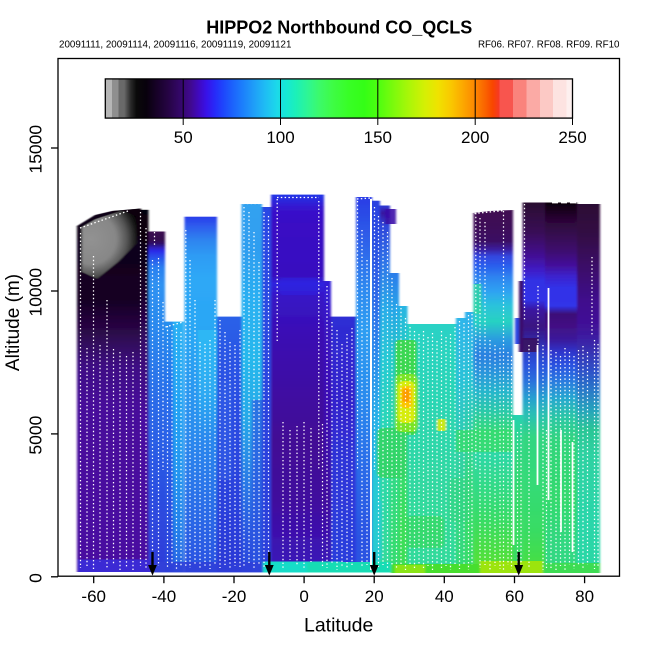  I want to click on svg-text: Altitude (m), so click(13, 322).